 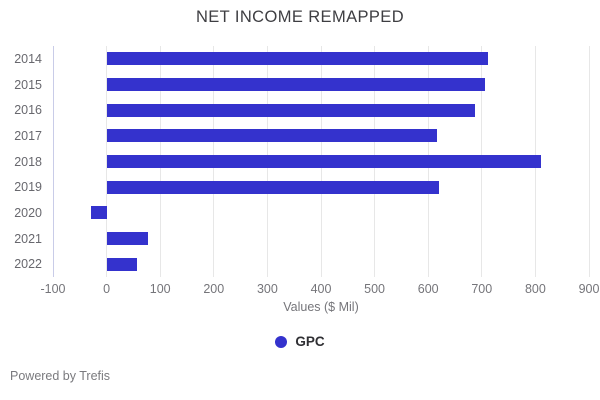 What do you see at coordinates (28, 238) in the screenshot?
I see `y-axis-label-2021: 2021` at bounding box center [28, 238].